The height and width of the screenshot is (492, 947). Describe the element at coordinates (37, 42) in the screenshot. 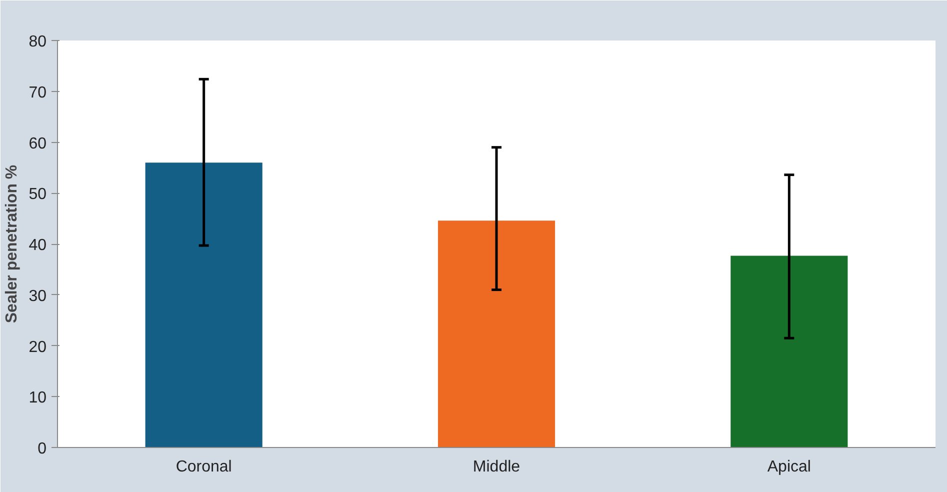

I see `y-tick-label: 80` at that location.